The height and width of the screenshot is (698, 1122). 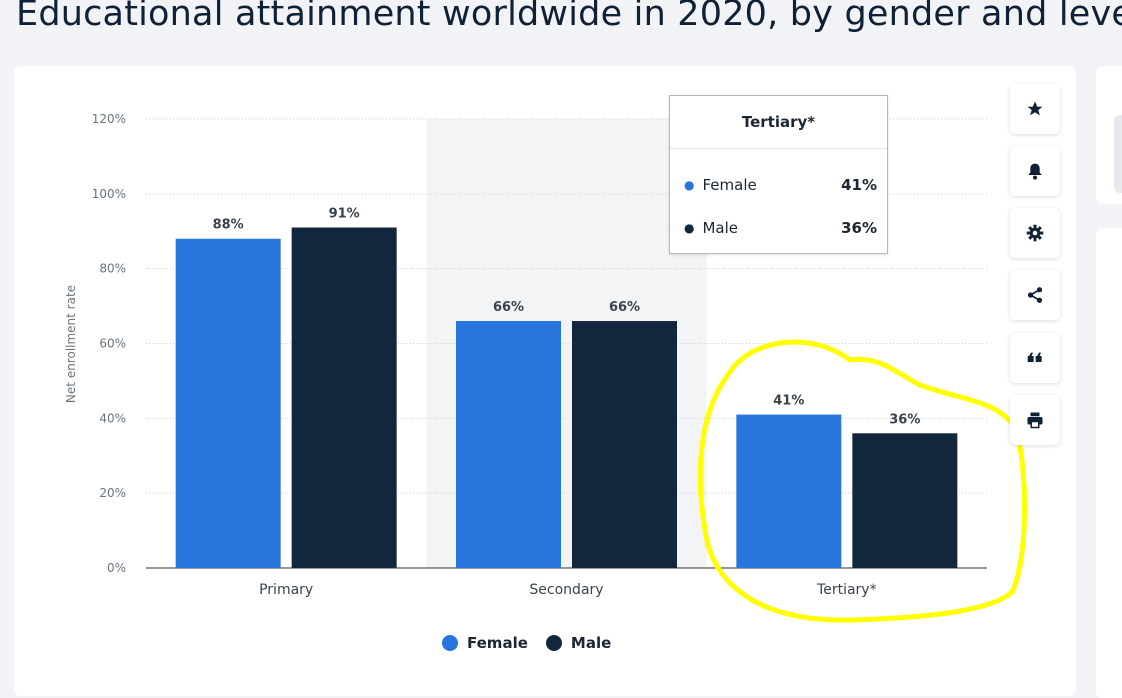 I want to click on favorite-button, so click(x=1035, y=109).